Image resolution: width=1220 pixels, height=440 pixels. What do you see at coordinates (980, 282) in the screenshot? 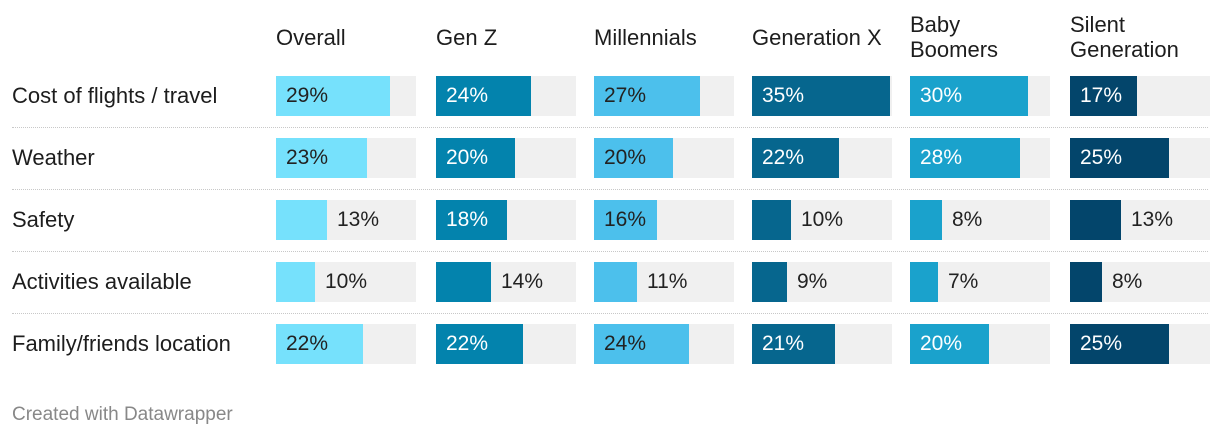
I see `bar-track: 7%` at bounding box center [980, 282].